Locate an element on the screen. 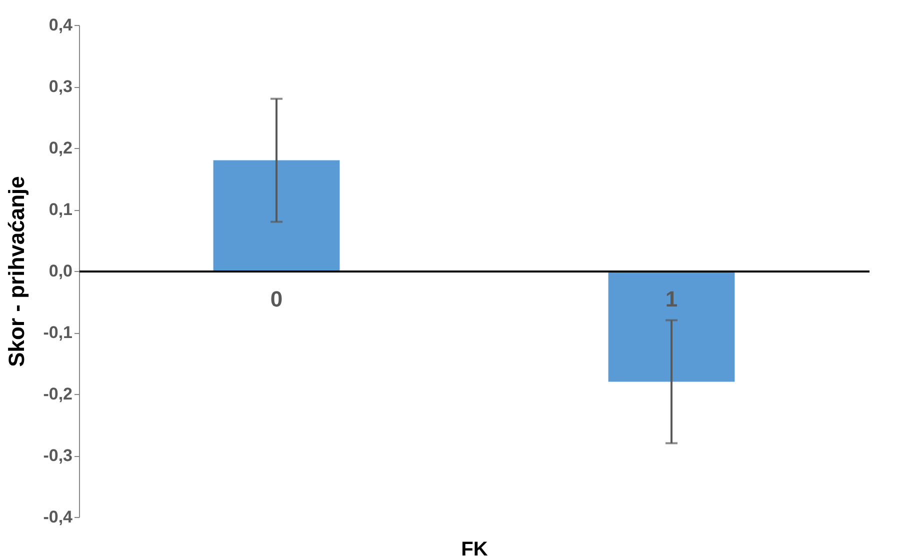 The image size is (913, 559). y-tick-label: 0,2 is located at coordinates (60, 148).